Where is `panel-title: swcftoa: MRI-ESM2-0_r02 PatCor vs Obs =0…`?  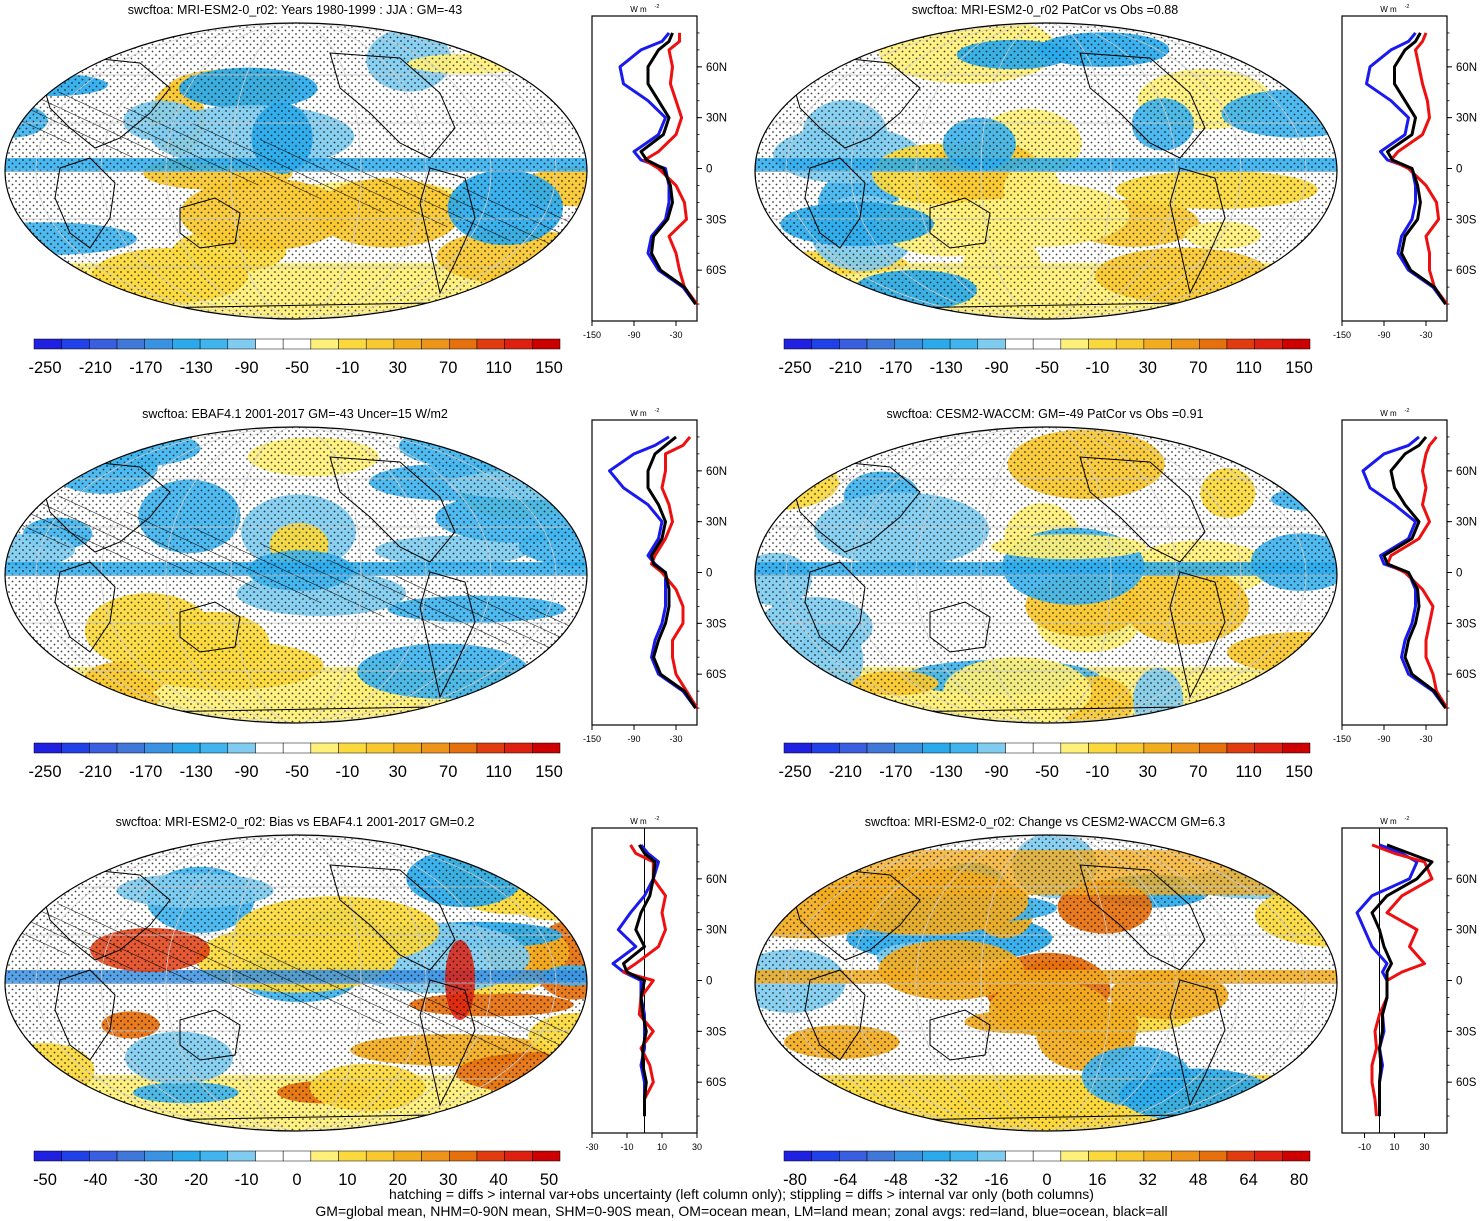
panel-title: swcftoa: MRI-ESM2-0_r02 PatCor vs Obs =0… is located at coordinates (1045, 10).